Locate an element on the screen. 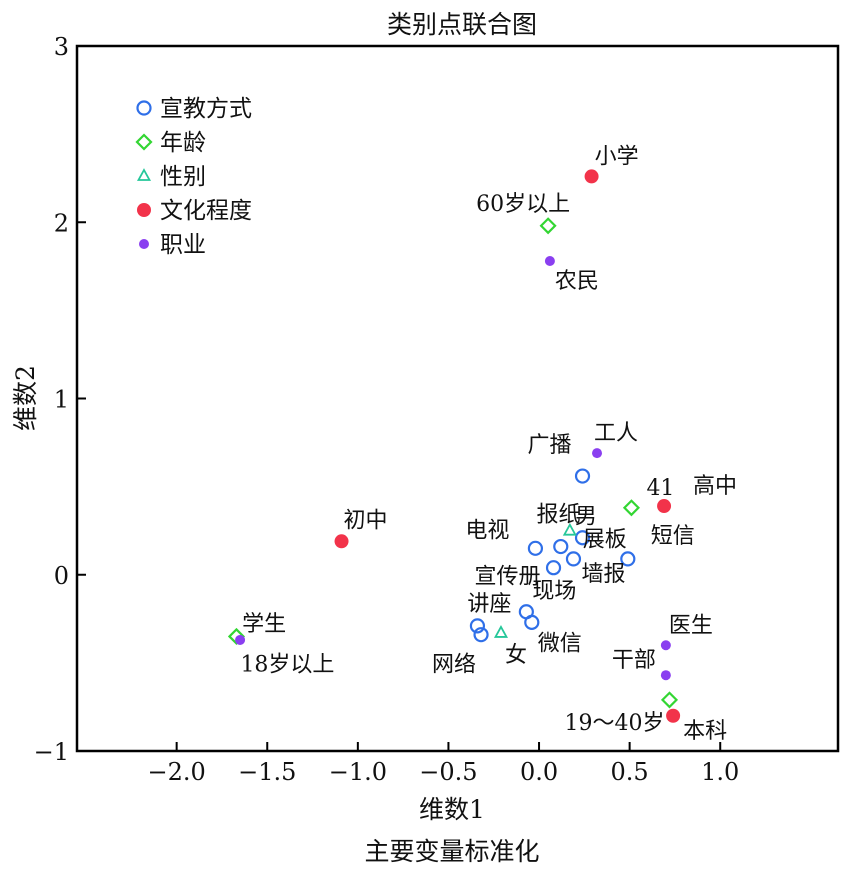 The width and height of the screenshot is (851, 875). y-tick-label: 3 is located at coordinates (61, 47).